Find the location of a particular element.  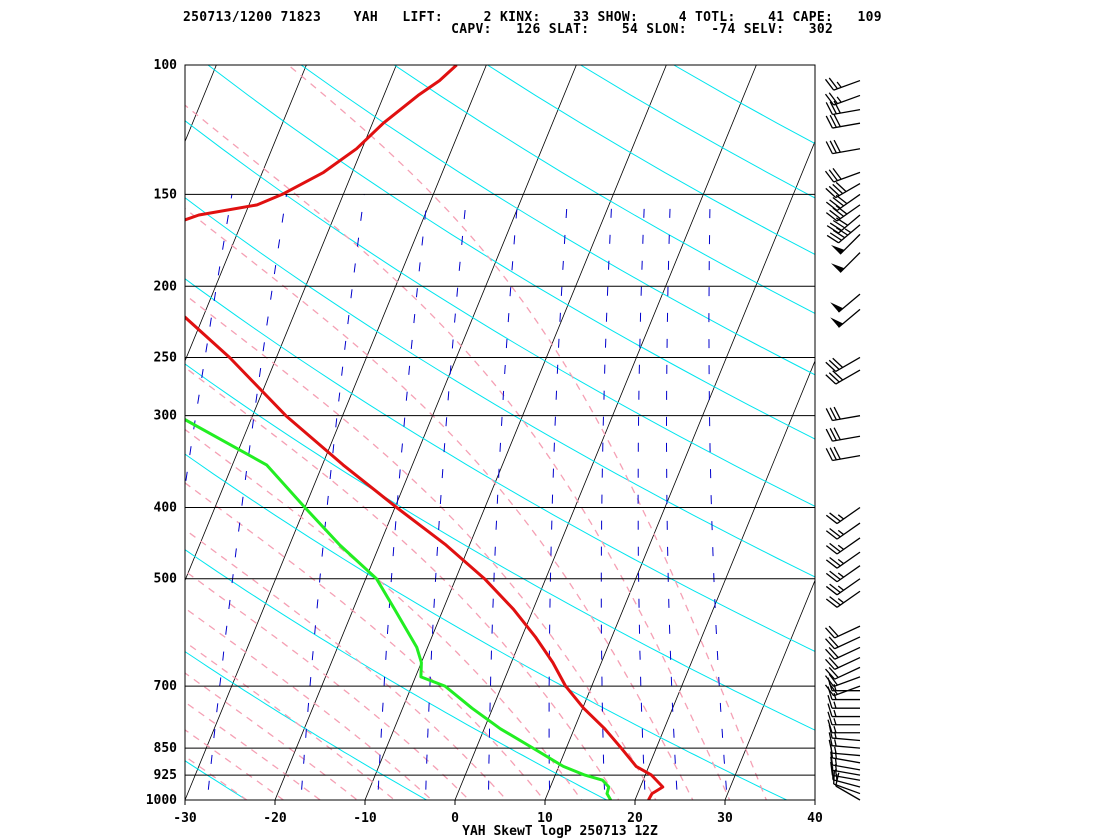

y-tick-label: 200 is located at coordinates (166, 286).